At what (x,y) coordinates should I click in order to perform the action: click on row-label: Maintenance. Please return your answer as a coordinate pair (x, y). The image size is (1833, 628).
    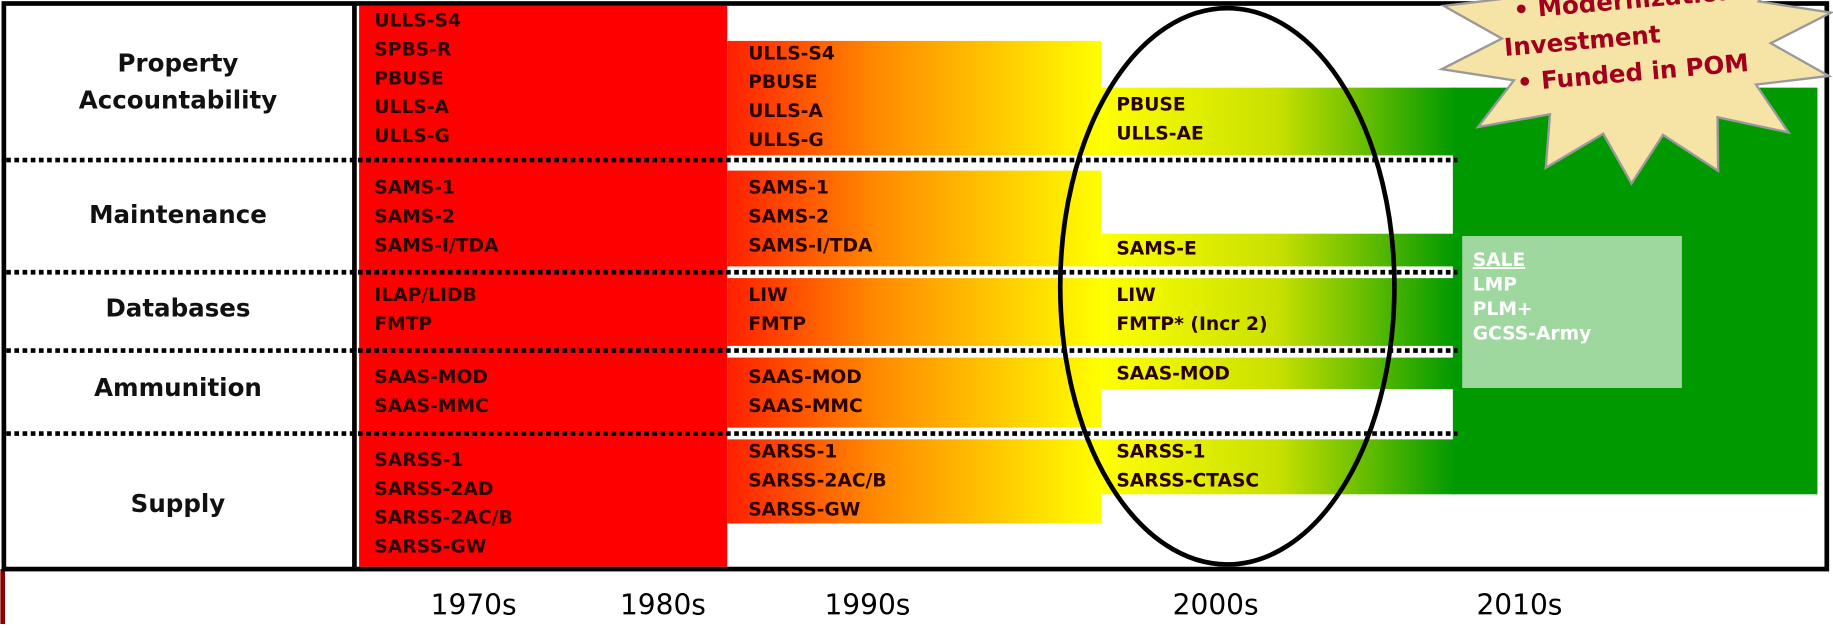
    Looking at the image, I should click on (178, 214).